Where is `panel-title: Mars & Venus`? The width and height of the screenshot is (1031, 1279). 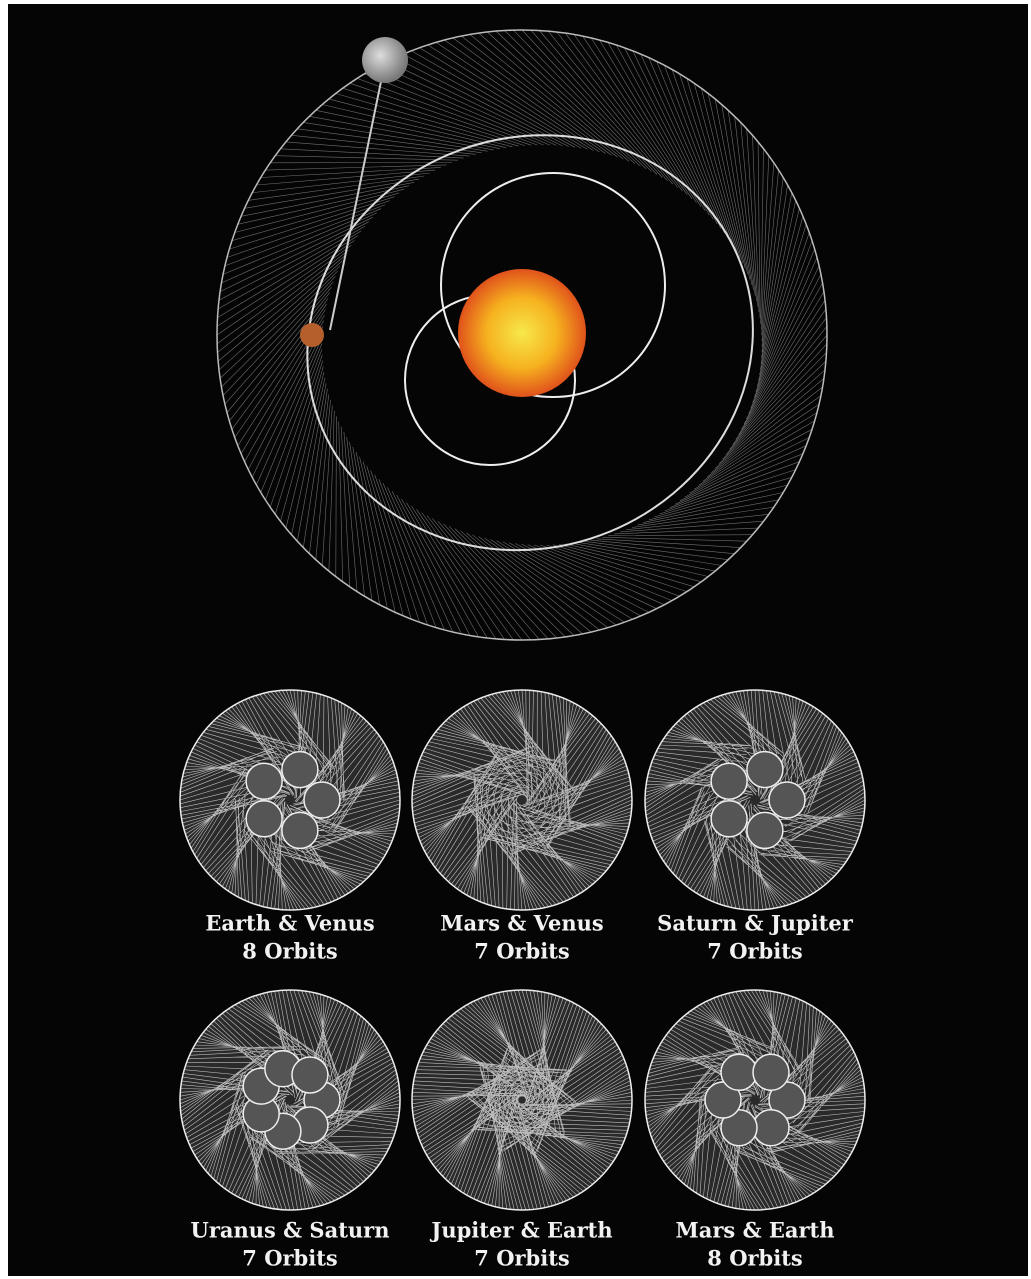 panel-title: Mars & Venus is located at coordinates (521, 923).